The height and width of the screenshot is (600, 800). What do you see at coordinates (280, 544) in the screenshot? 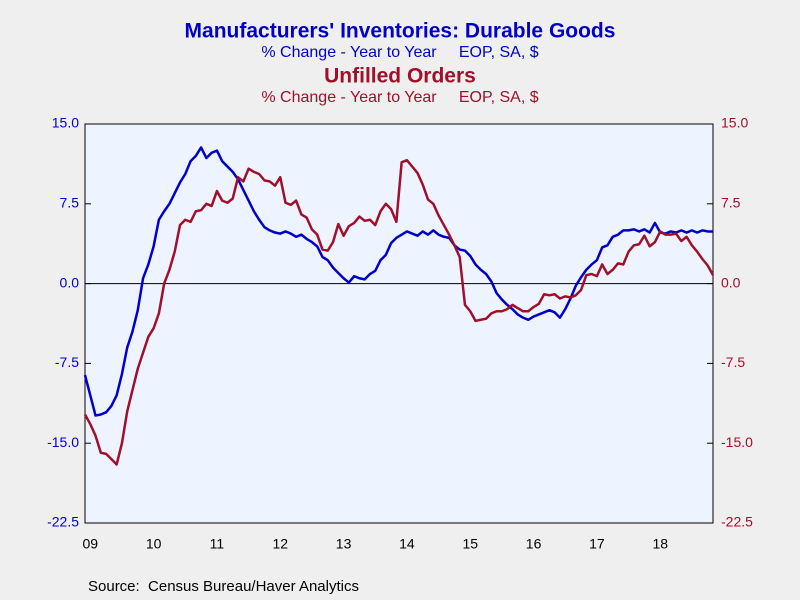
I see `x-tick-label: 12` at bounding box center [280, 544].